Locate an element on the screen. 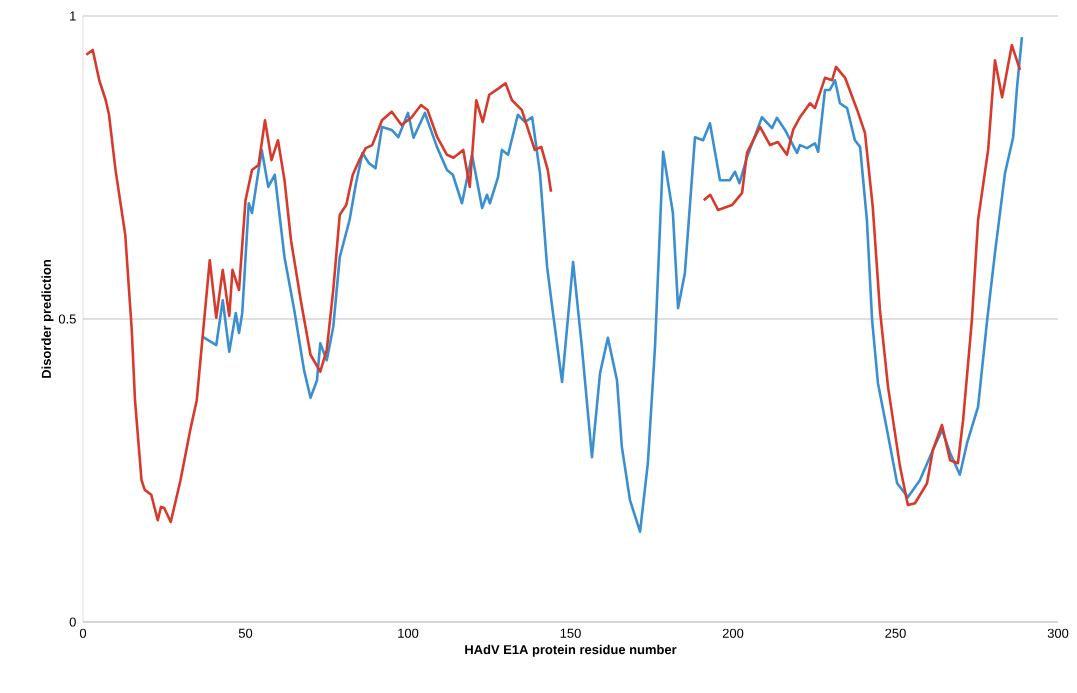 The width and height of the screenshot is (1077, 693). x-tick-label: 300 is located at coordinates (1058, 633).